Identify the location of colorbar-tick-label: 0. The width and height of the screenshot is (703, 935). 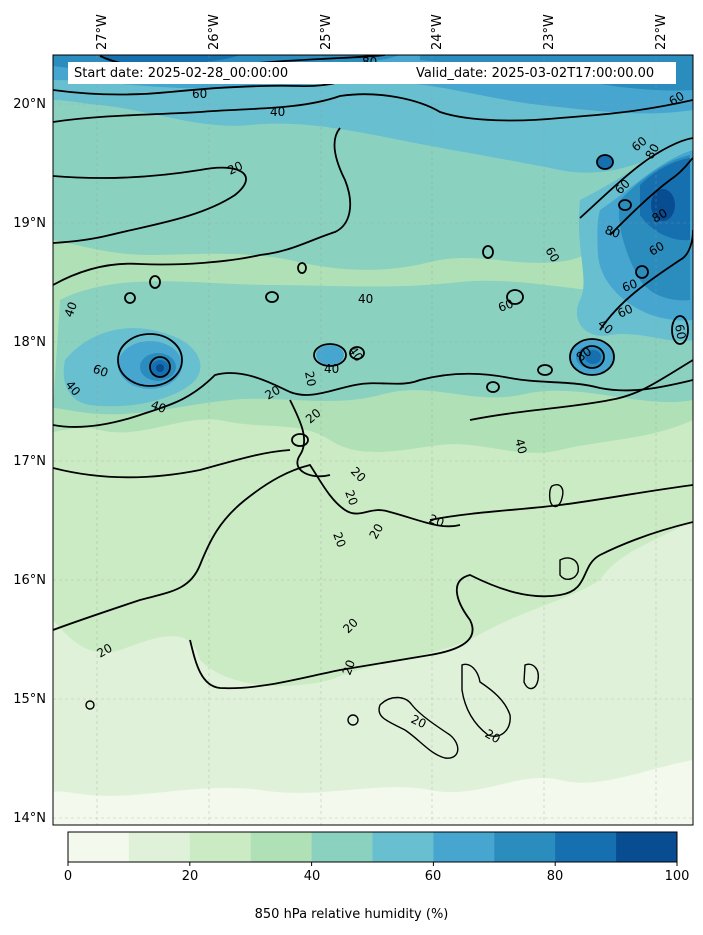
(68, 876).